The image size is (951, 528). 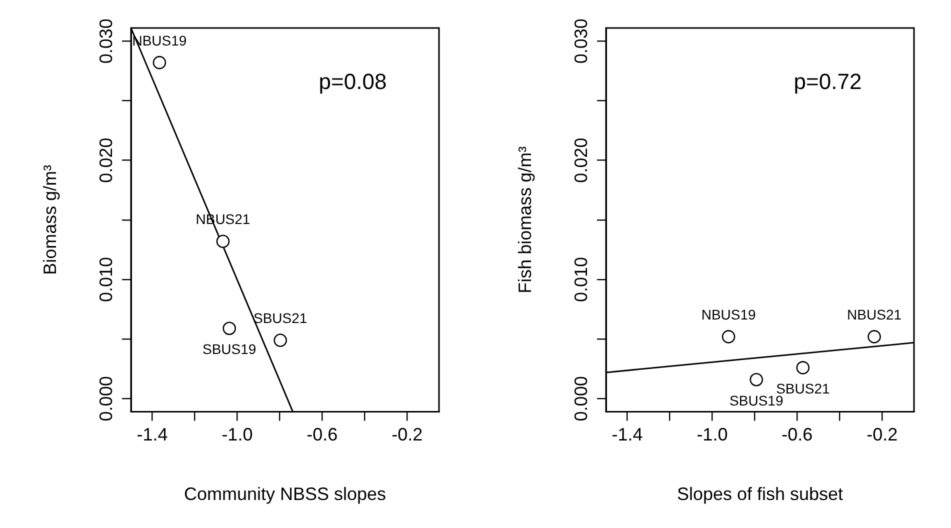 What do you see at coordinates (760, 494) in the screenshot?
I see `x-axis-title: Slopes of fish subset` at bounding box center [760, 494].